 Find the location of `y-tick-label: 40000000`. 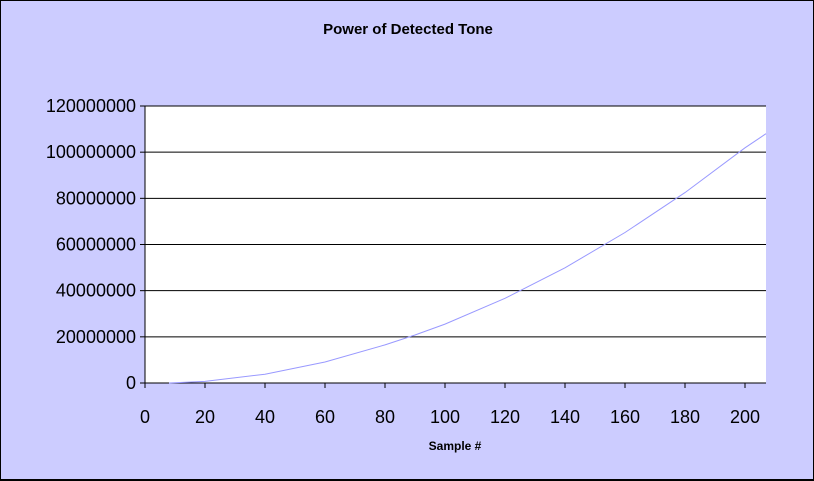

y-tick-label: 40000000 is located at coordinates (96, 291).